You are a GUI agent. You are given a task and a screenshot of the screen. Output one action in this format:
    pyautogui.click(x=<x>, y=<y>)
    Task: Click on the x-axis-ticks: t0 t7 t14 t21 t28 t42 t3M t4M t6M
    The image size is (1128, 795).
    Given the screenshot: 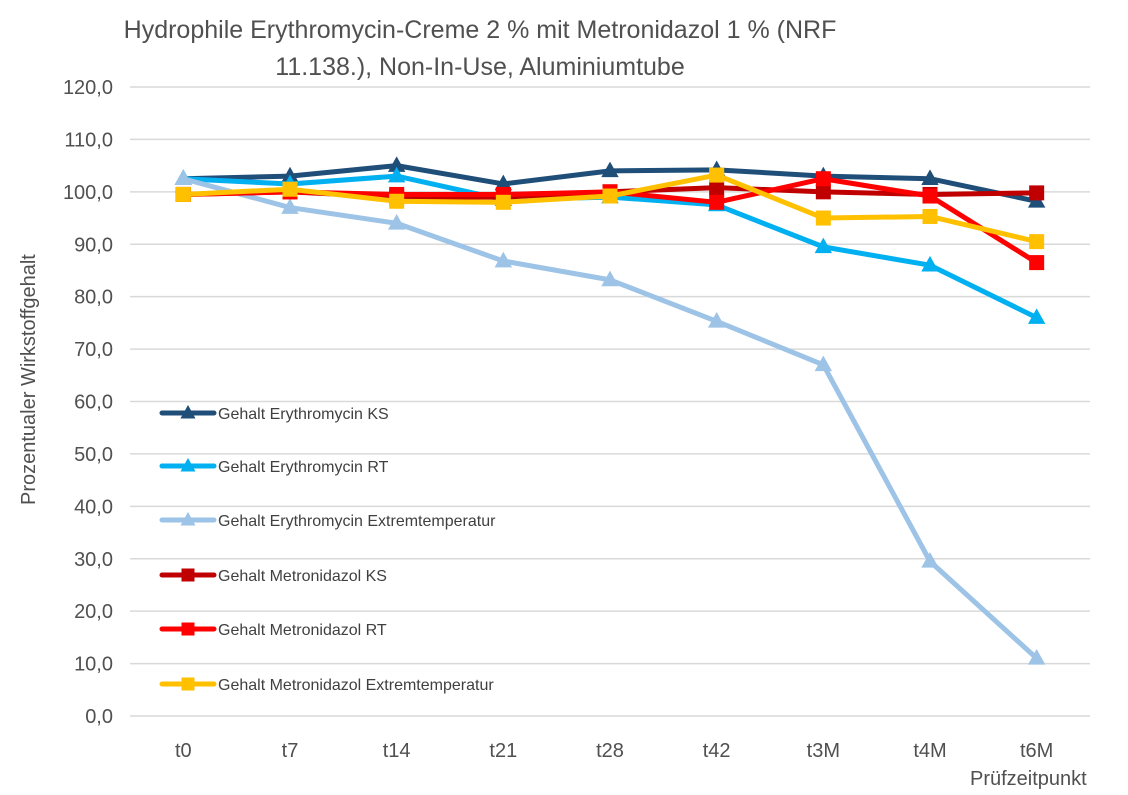 What is the action you would take?
    pyautogui.click(x=614, y=751)
    